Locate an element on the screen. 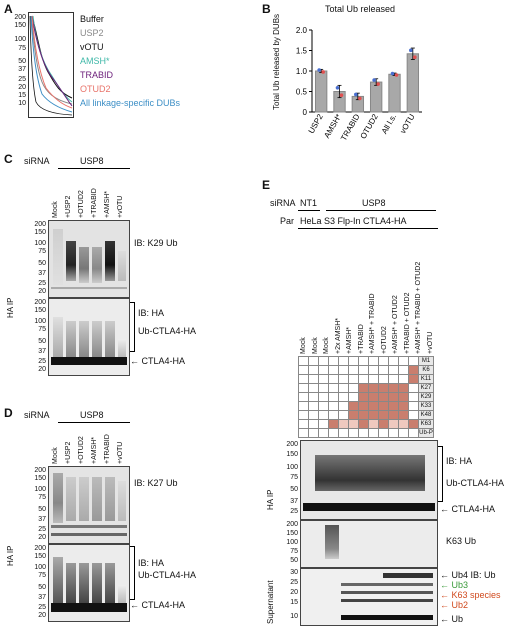  panel-c-usp8: USP8 is located at coordinates (92, 161).